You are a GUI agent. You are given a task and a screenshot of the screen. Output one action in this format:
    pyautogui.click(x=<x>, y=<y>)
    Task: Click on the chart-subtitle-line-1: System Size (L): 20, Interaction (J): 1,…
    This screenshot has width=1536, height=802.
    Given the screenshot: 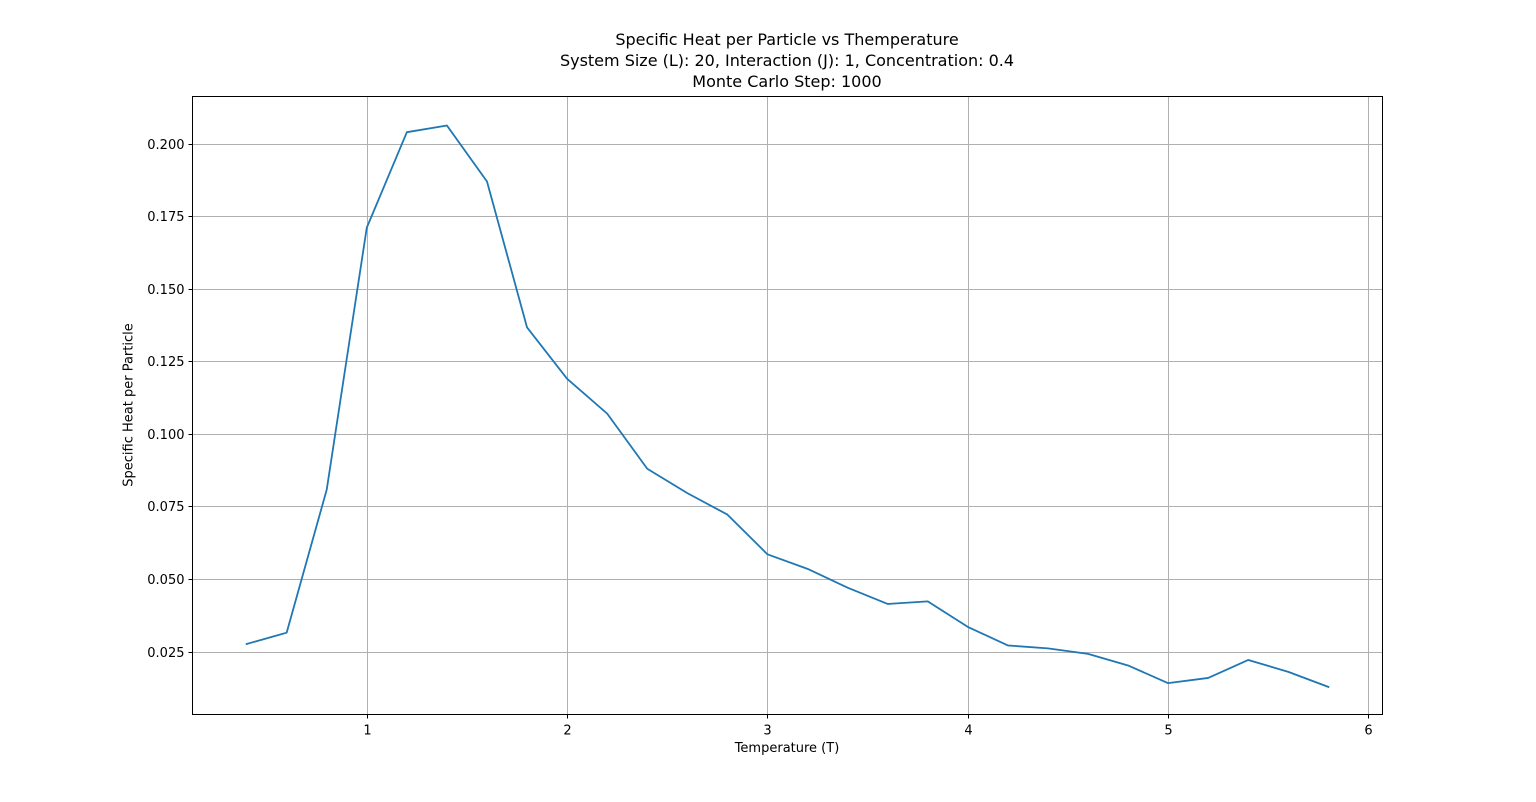 What is the action you would take?
    pyautogui.click(x=787, y=60)
    